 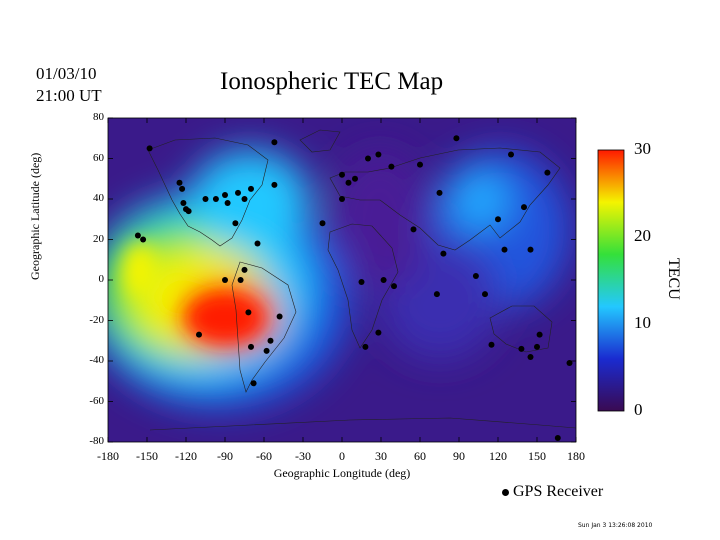 I want to click on x-tick-label: -150, so click(x=147, y=456).